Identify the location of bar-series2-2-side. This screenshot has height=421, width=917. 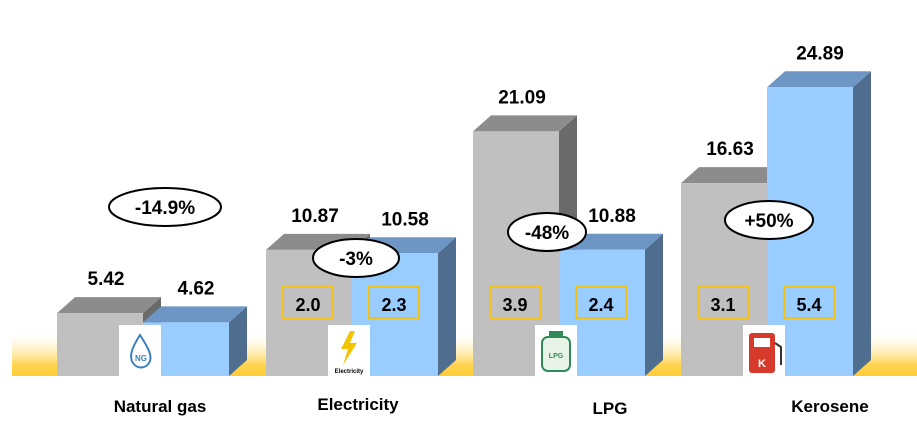
(654, 304).